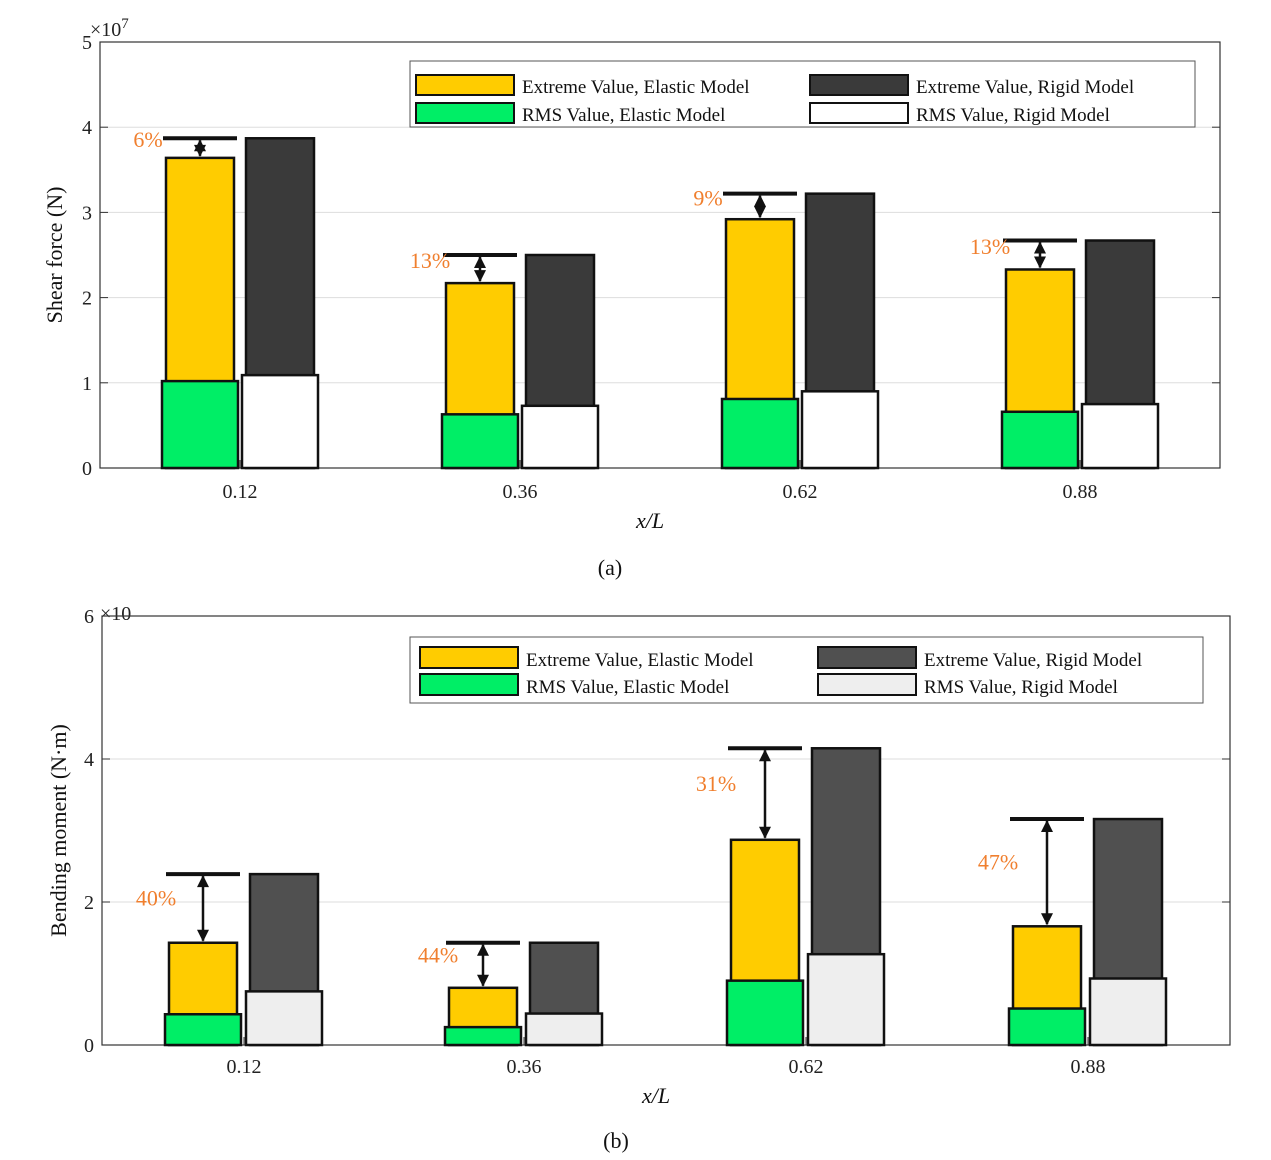 This screenshot has height=1160, width=1271. Describe the element at coordinates (438, 954) in the screenshot. I see `difference-percent-label: 44%` at that location.